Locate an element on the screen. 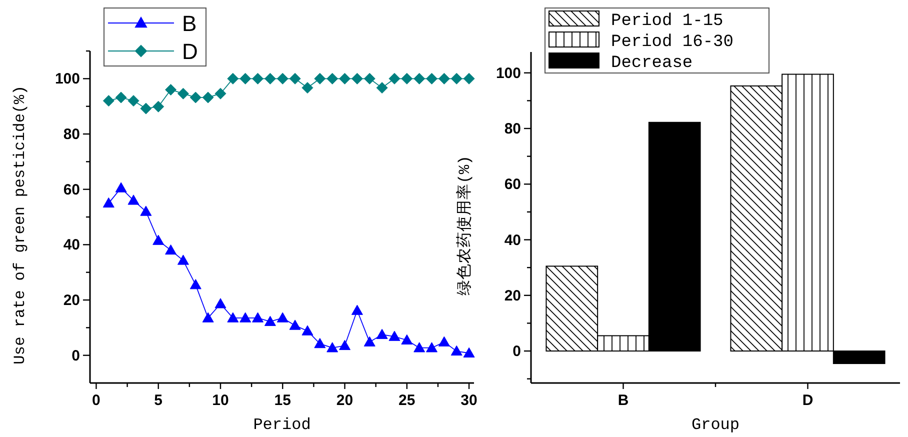 The image size is (908, 437). x-tick-label: 15 is located at coordinates (282, 400).